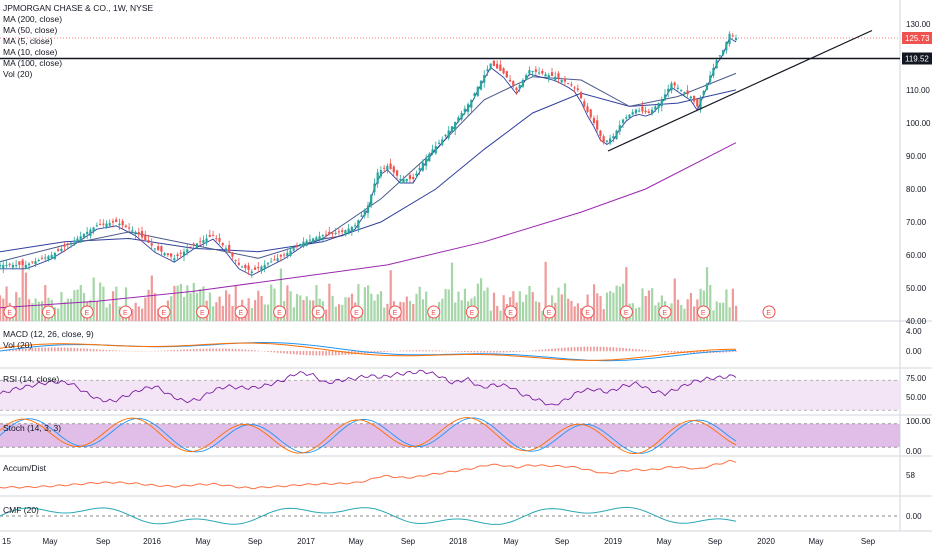 This screenshot has height=550, width=932. I want to click on price-label: 125.73, so click(917, 38).